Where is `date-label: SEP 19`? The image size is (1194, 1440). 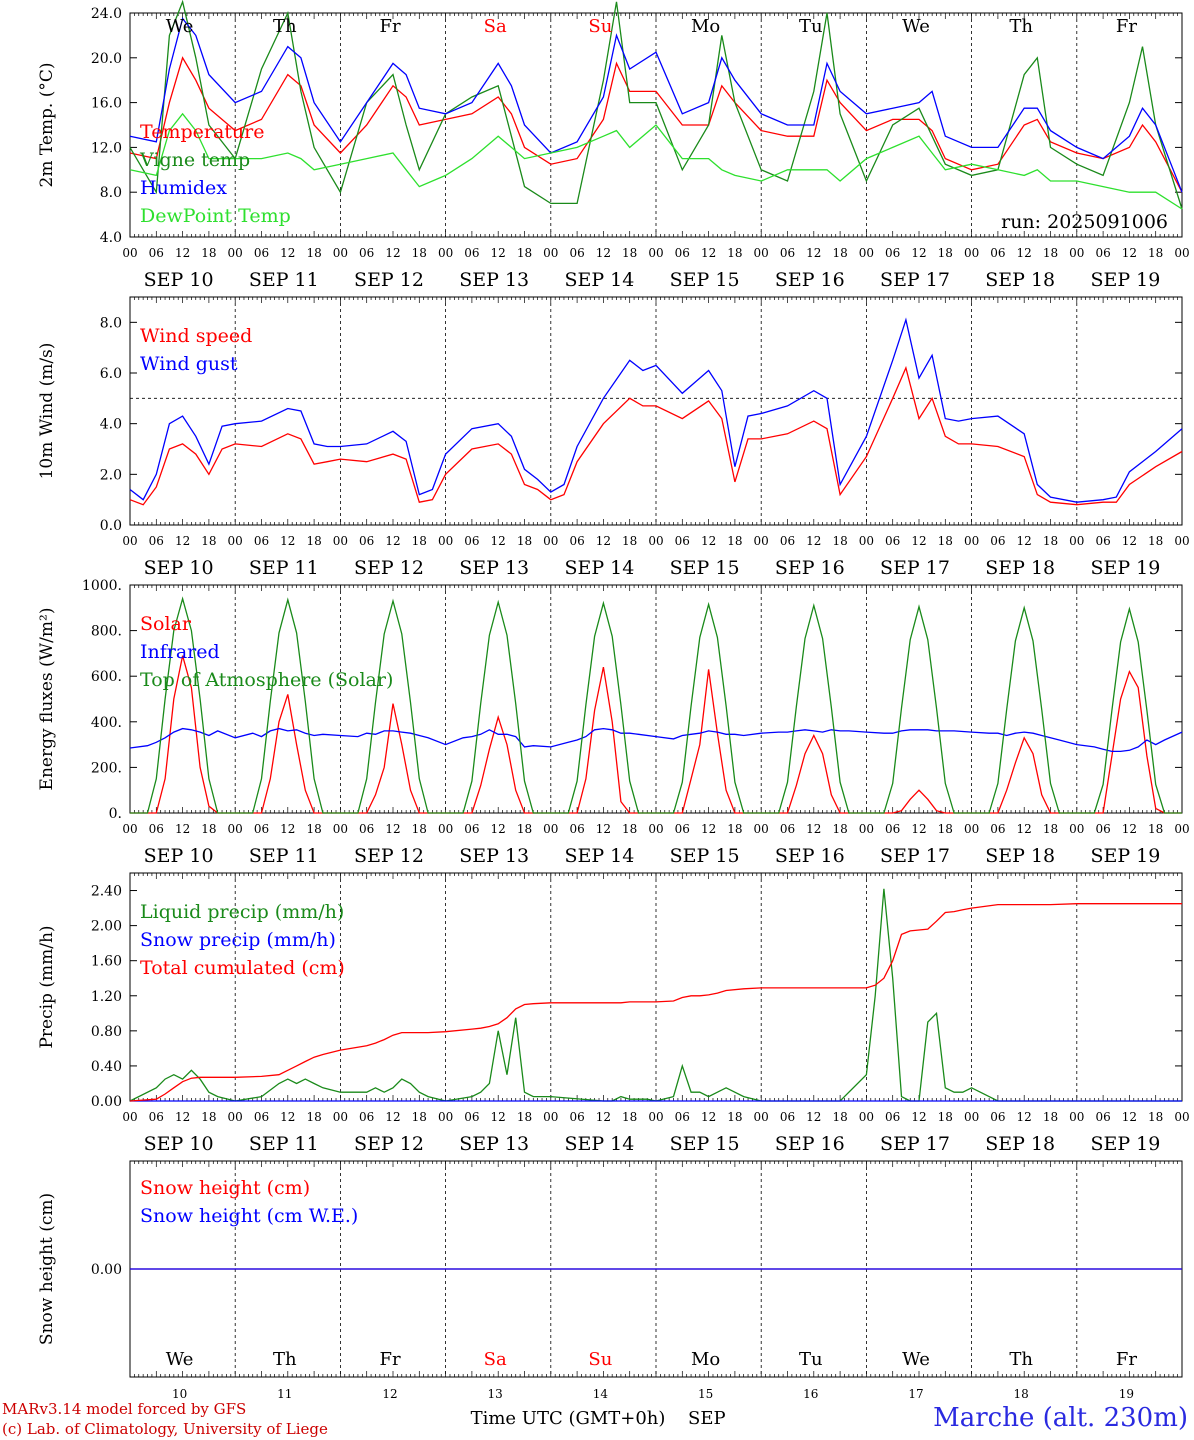
date-label: SEP 19 is located at coordinates (1125, 568).